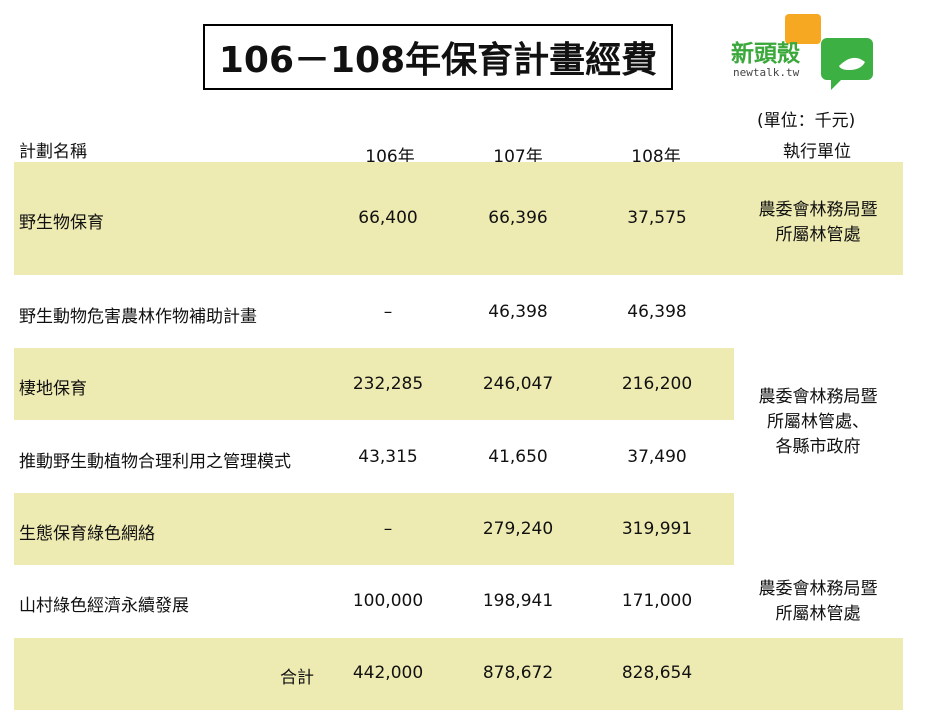 This screenshot has height=721, width=926. I want to click on row-value-107: 46,398, so click(518, 312).